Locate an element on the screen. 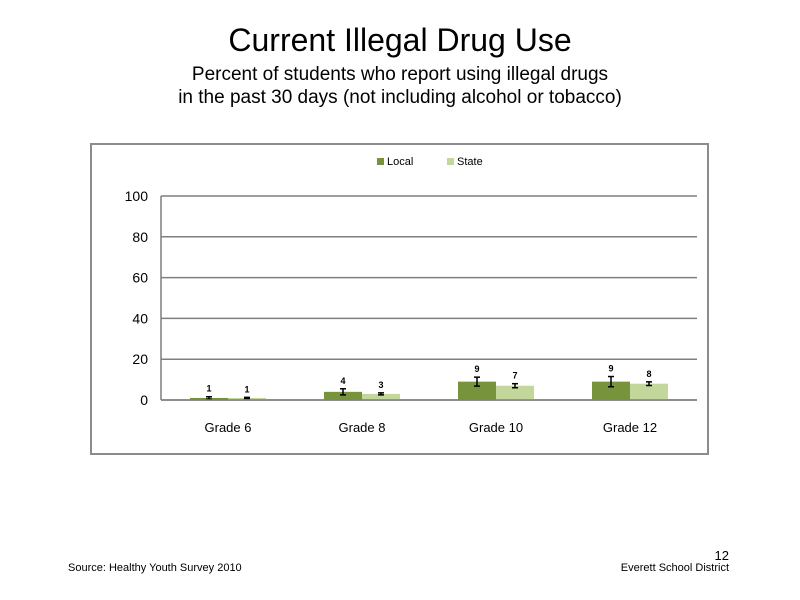 The image size is (800, 600). slide-title: Current Illegal Drug Use is located at coordinates (400, 40).